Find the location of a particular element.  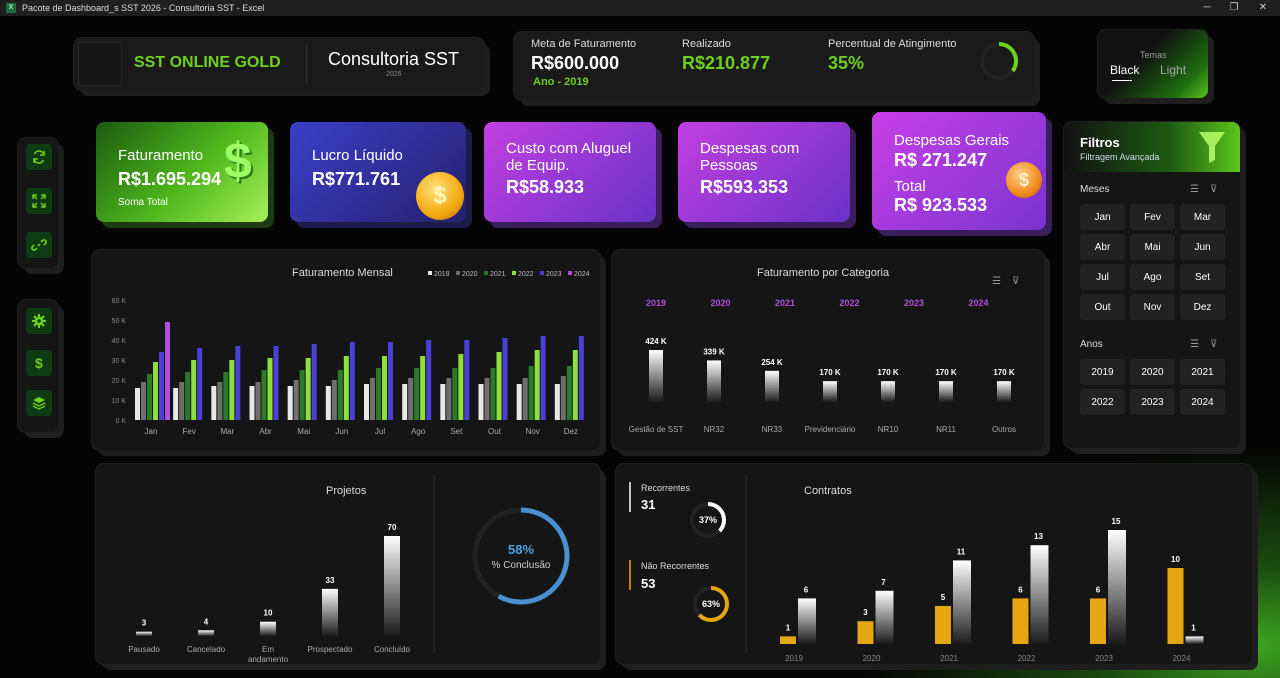

bar-2020-Jan is located at coordinates (143, 401).